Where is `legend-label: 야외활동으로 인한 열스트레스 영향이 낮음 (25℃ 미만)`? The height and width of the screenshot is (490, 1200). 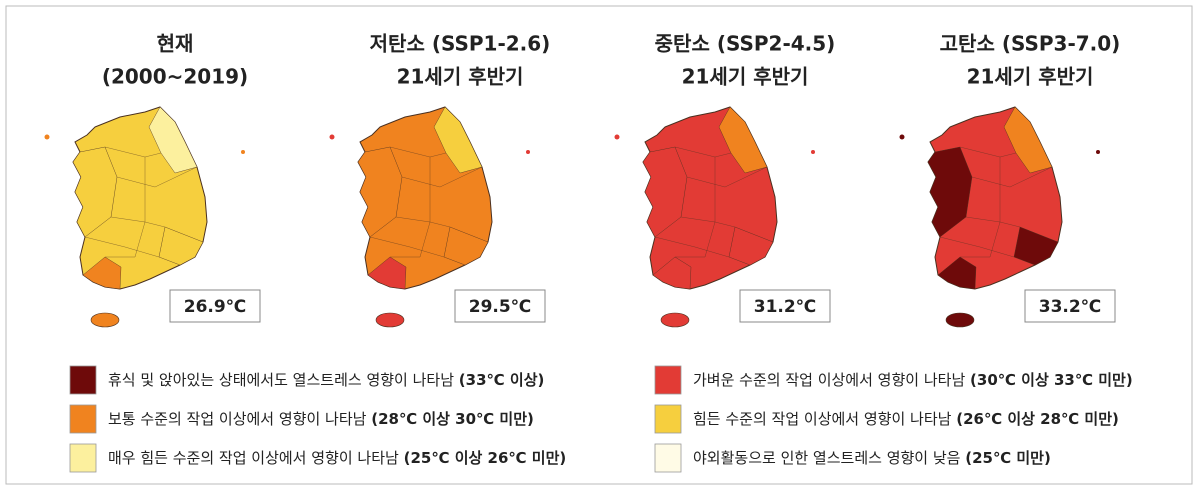
legend-label: 야외활동으로 인한 열스트레스 영향이 낮음 (25℃ 미만) is located at coordinates (872, 458).